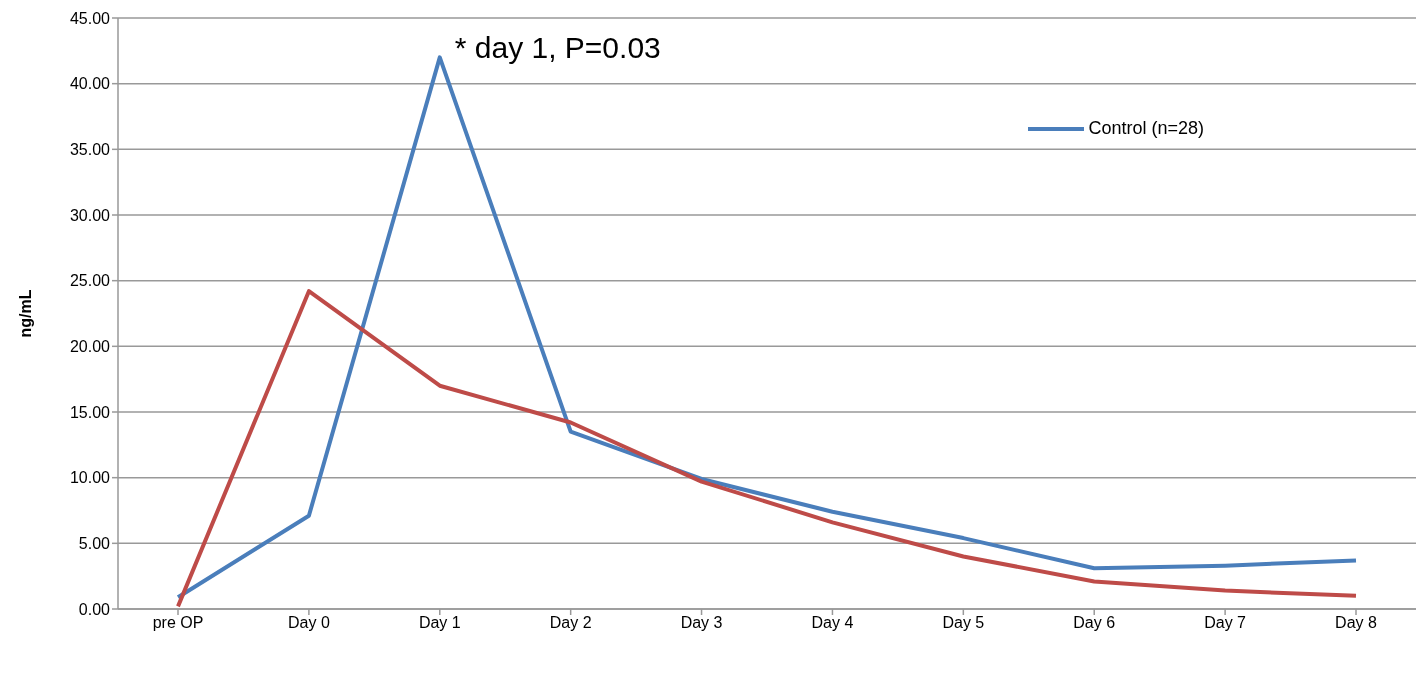  I want to click on x-tick-label: Day 2, so click(570, 623).